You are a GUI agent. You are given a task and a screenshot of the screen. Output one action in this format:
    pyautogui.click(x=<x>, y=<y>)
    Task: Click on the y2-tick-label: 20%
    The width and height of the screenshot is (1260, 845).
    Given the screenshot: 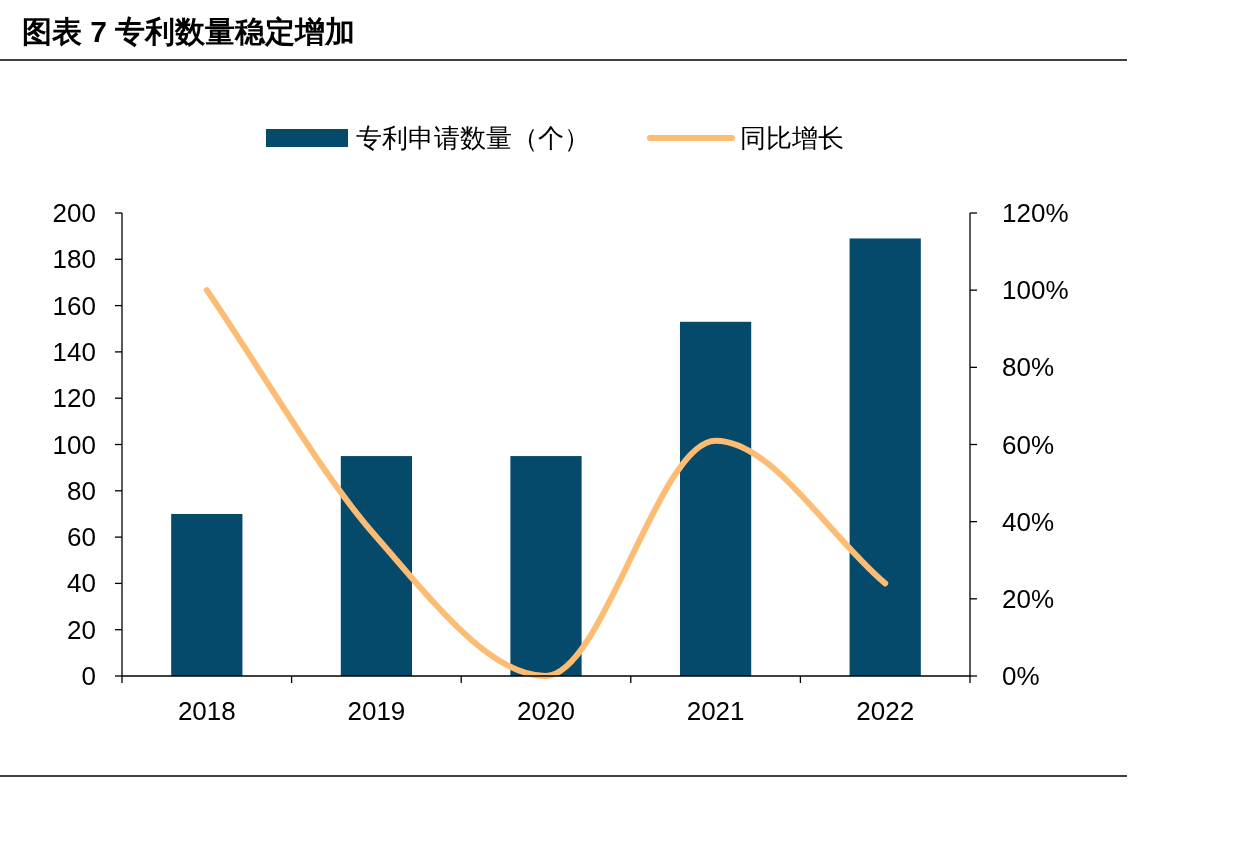 What is the action you would take?
    pyautogui.click(x=1028, y=598)
    